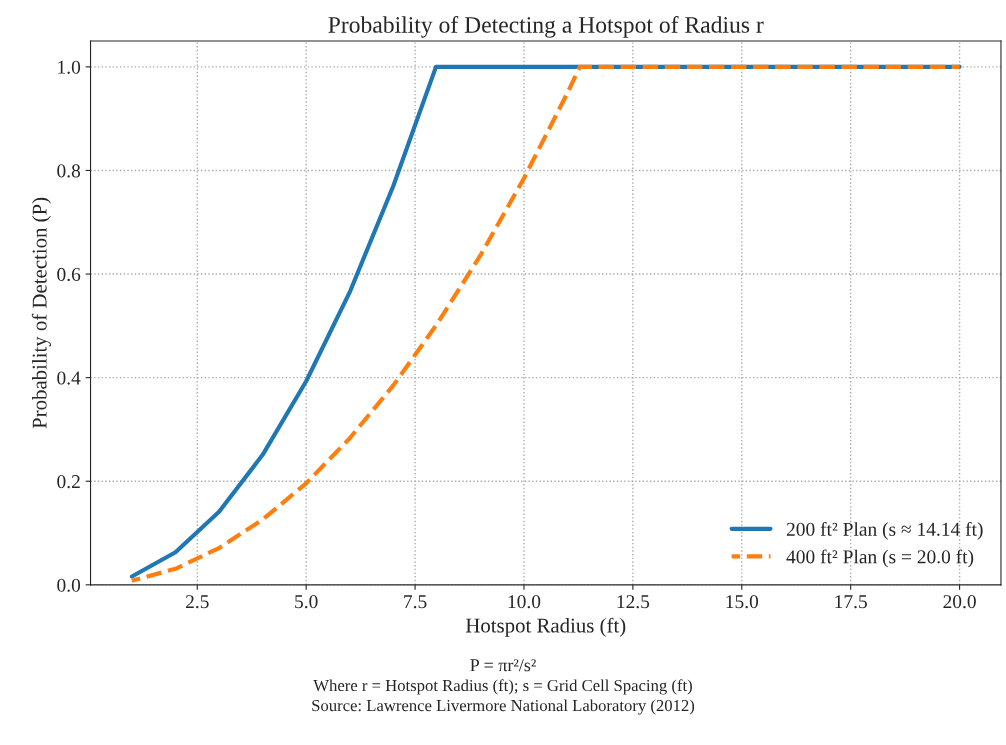  I want to click on y-axis-title: Probability of Detection (P), so click(41, 313).